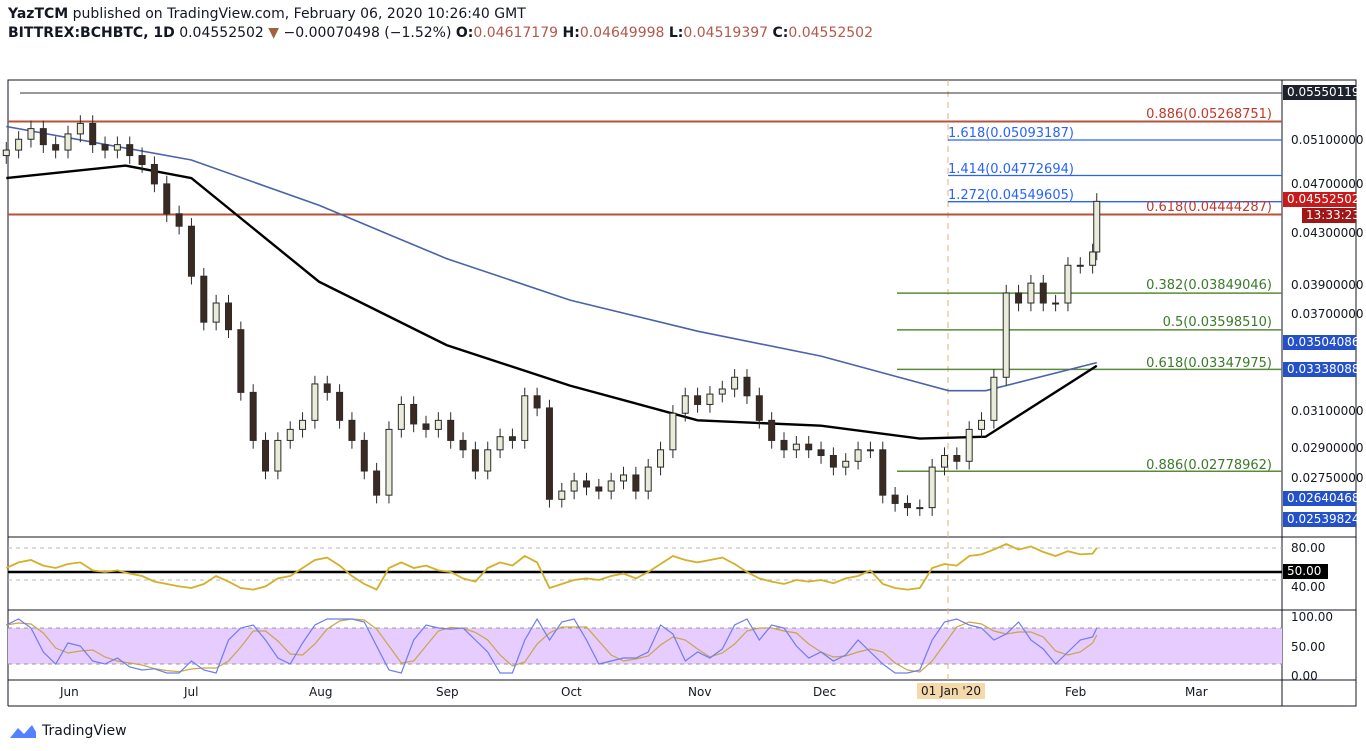 The height and width of the screenshot is (751, 1366). Describe the element at coordinates (321, 692) in the screenshot. I see `time-label: Aug` at that location.